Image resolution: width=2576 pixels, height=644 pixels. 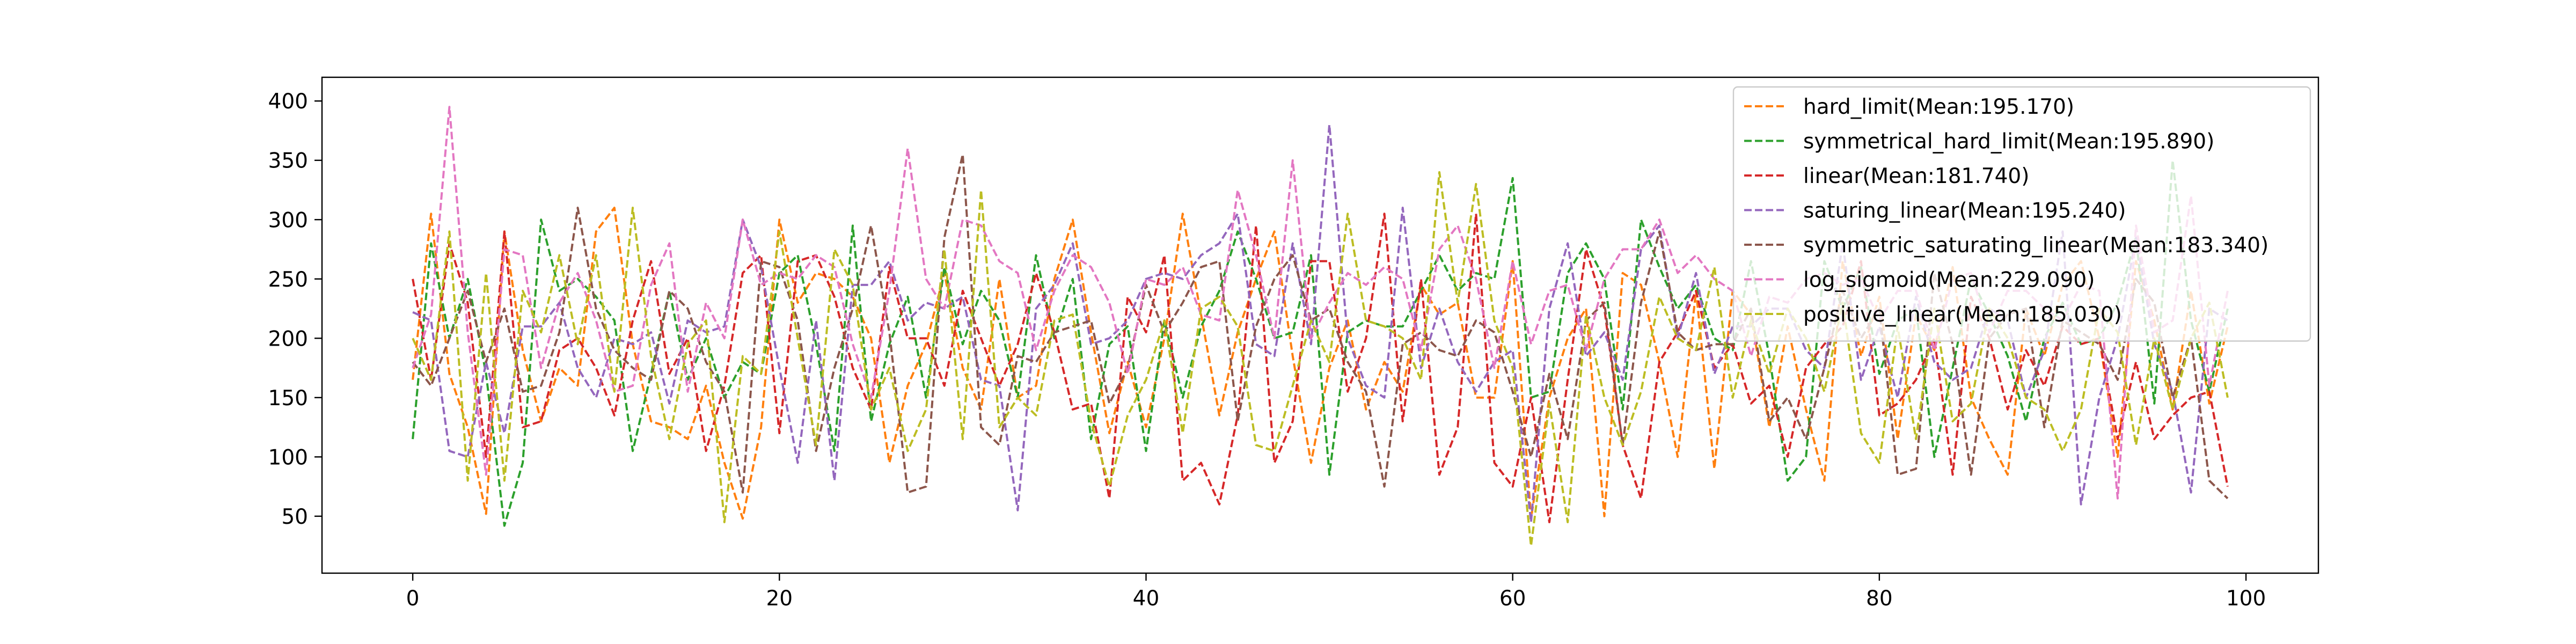 What do you see at coordinates (295, 309) in the screenshot?
I see `y-axis: 50 100 150 200 250 300 350 400` at bounding box center [295, 309].